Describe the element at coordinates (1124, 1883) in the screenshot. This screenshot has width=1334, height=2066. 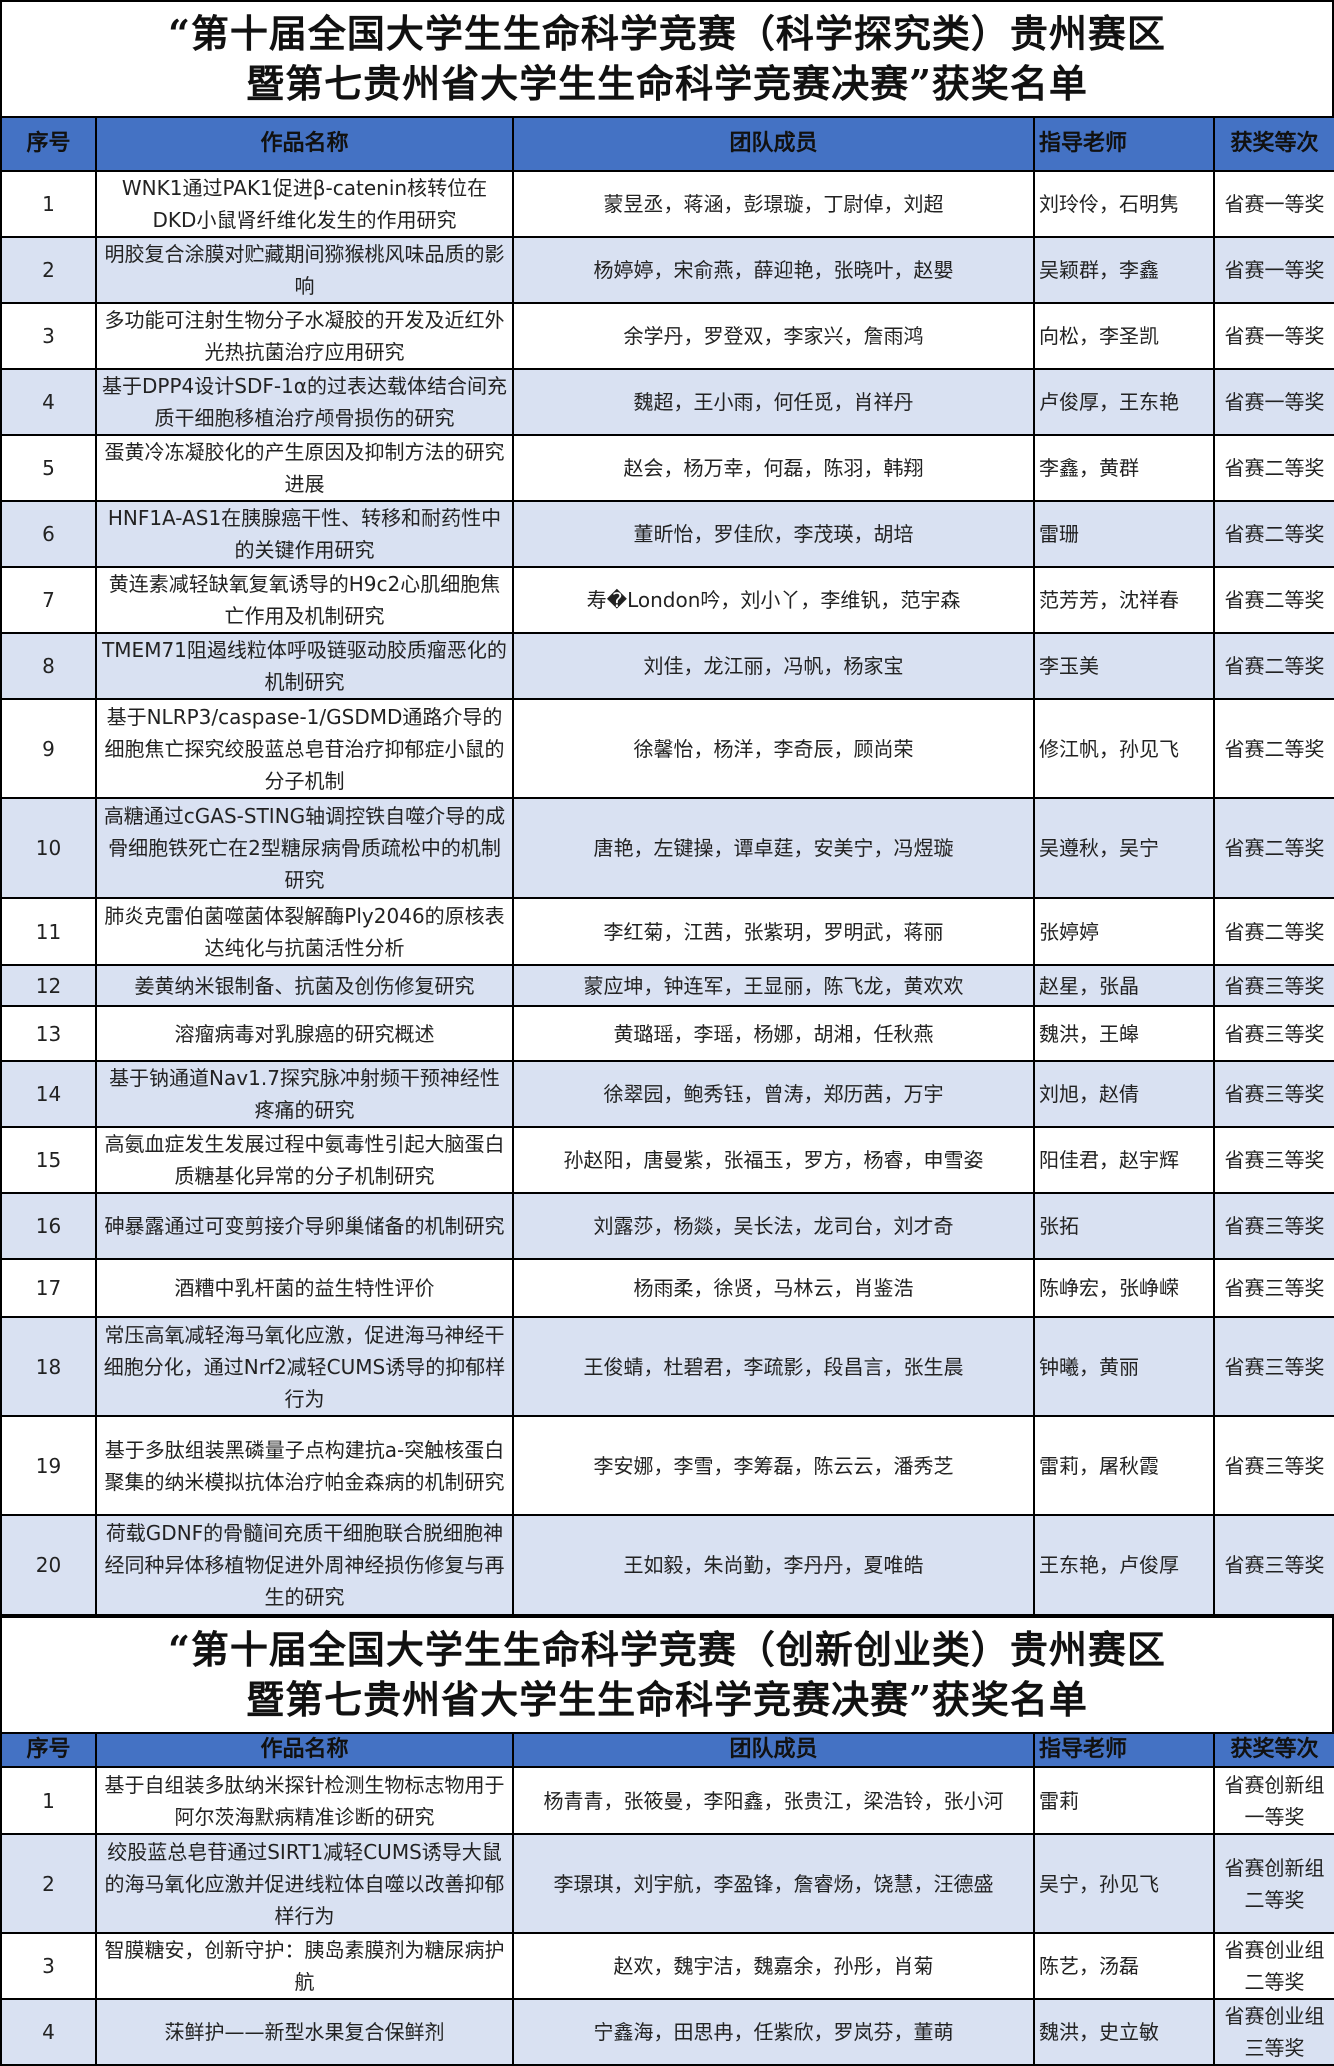
I see `cell-advisor: 吴宁，孙见飞` at that location.